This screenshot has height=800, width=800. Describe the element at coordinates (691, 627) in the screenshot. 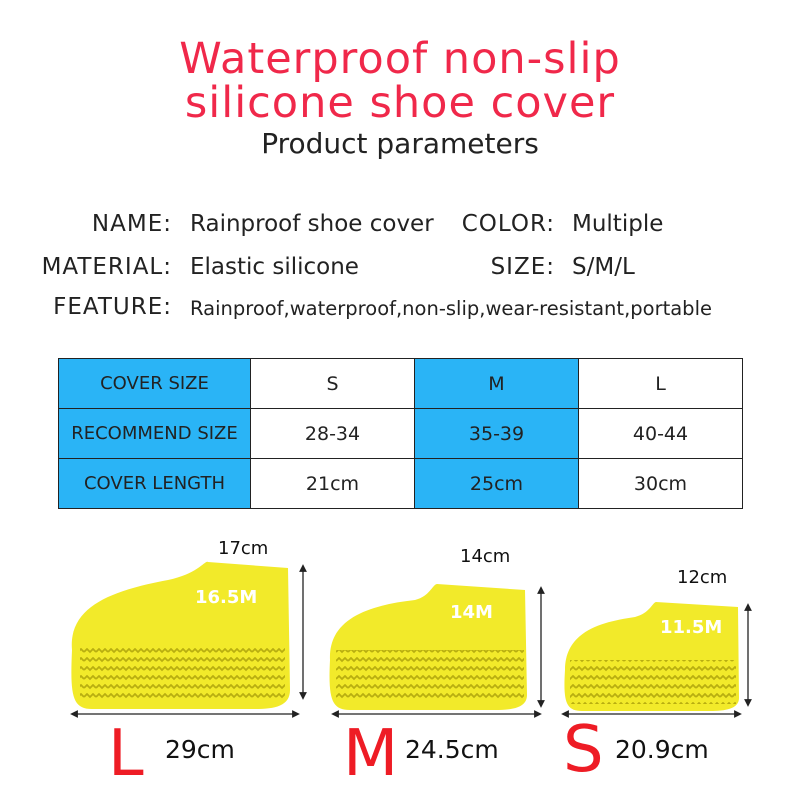

I see `mark-s: 11.5M` at that location.